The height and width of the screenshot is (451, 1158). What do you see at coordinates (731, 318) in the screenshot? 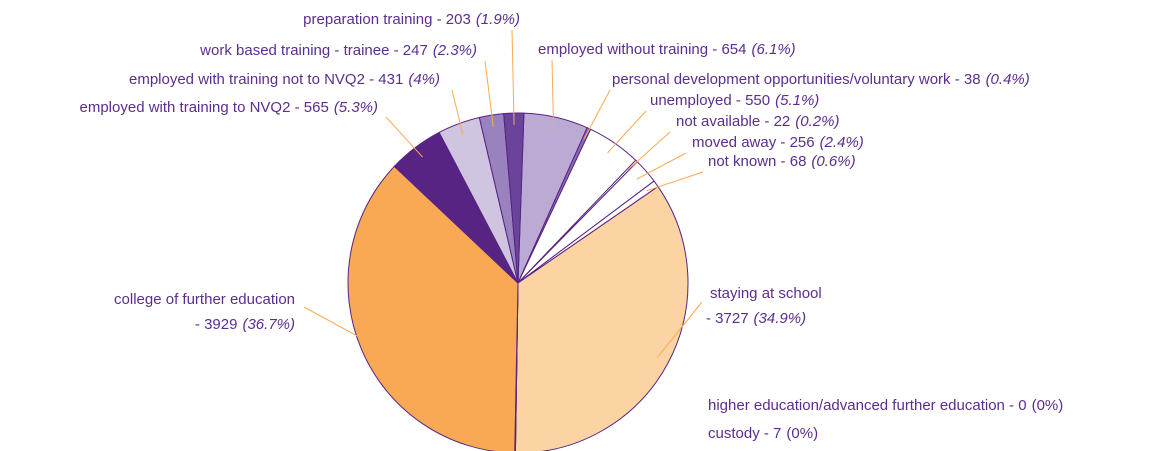
I see `count-label: 3727` at bounding box center [731, 318].